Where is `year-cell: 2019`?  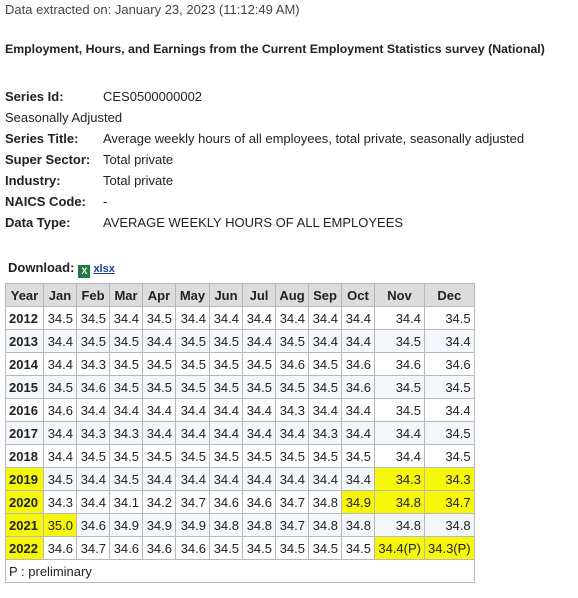
year-cell: 2019 is located at coordinates (24, 479).